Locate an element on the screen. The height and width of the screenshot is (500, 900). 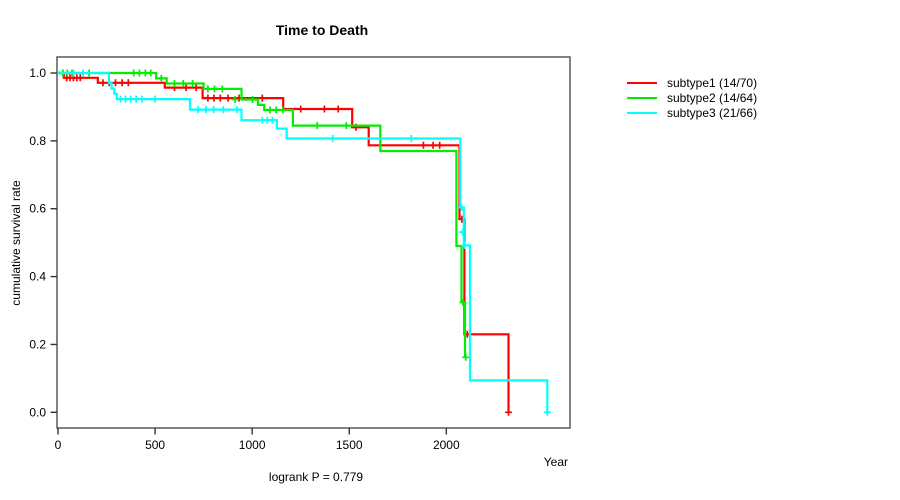
legend-item-subtype1: subtype1 (14/70) is located at coordinates (692, 83).